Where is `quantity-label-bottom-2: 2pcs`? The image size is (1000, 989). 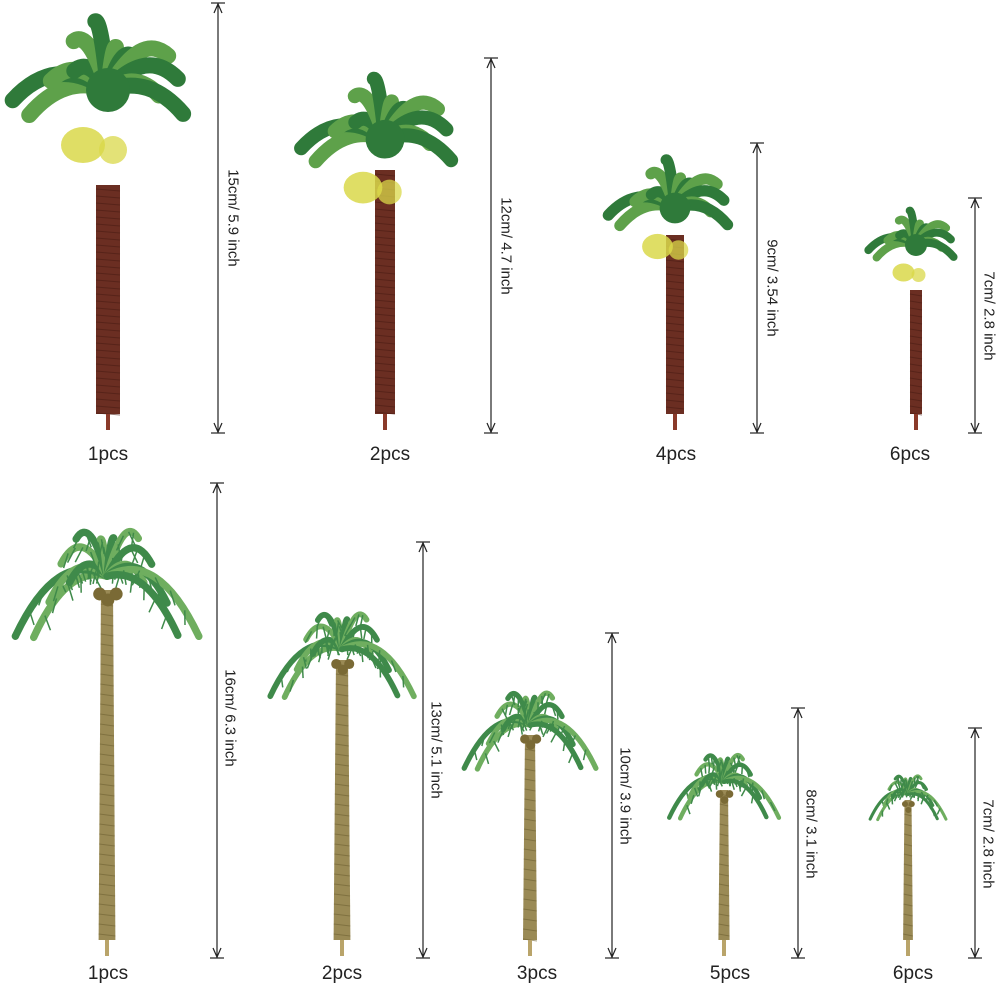 quantity-label-bottom-2: 2pcs is located at coordinates (342, 974).